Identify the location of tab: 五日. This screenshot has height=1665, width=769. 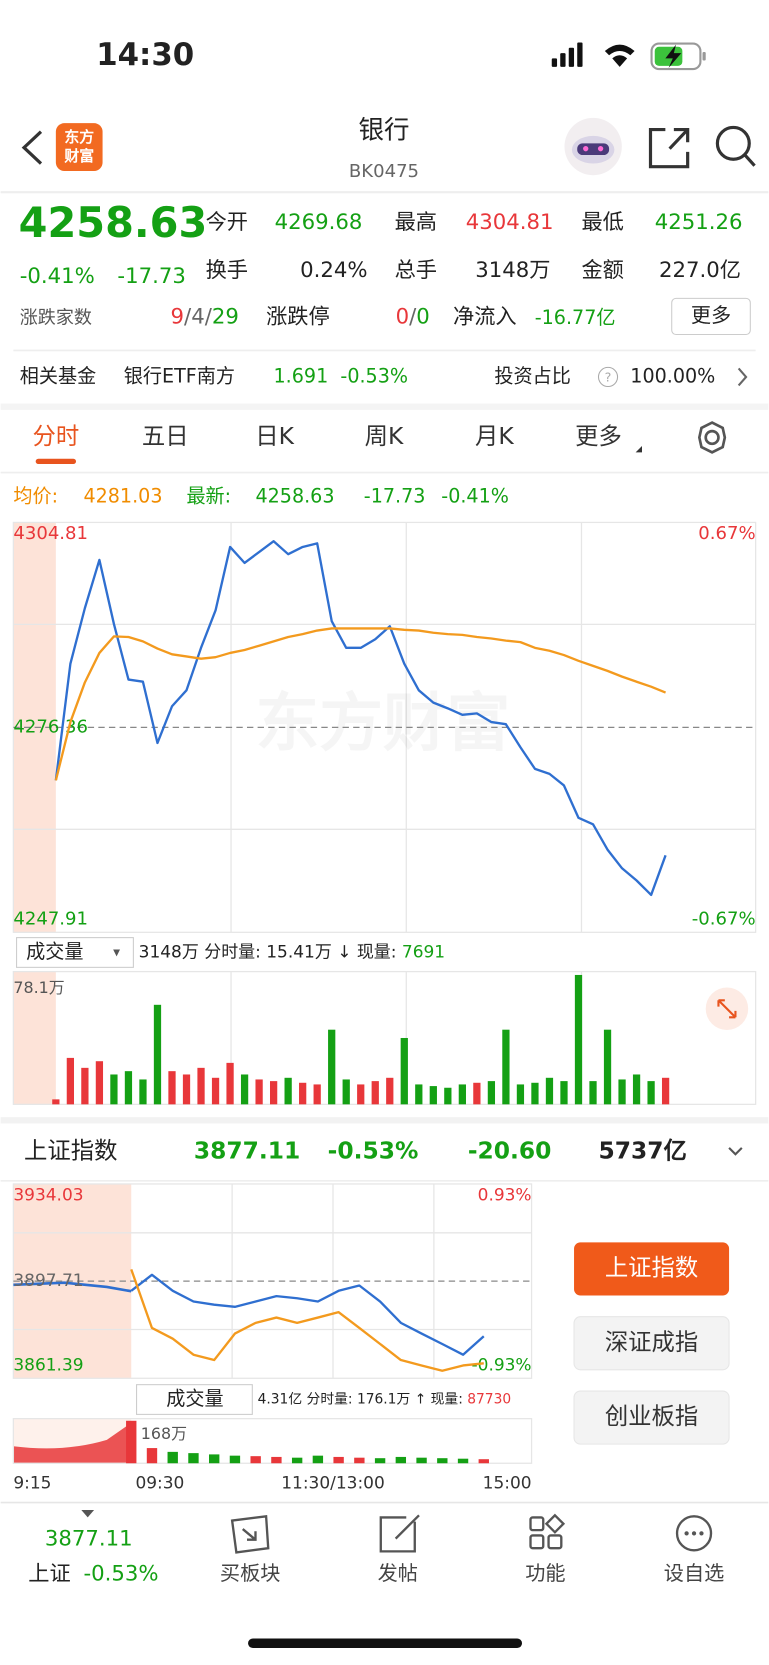
(165, 436).